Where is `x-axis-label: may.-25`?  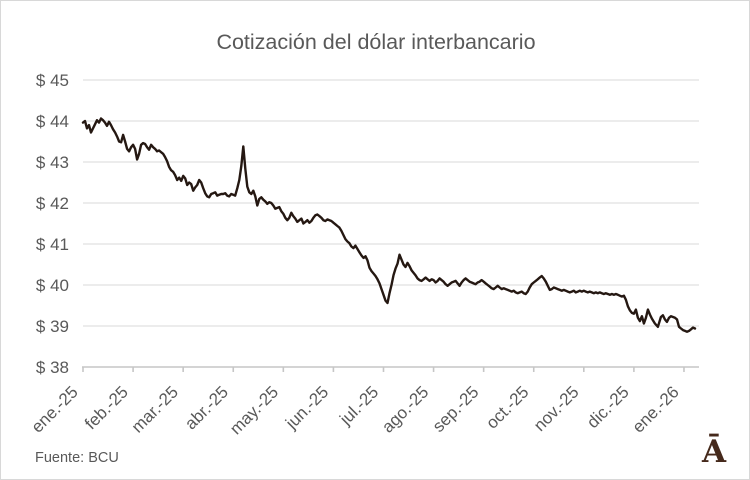
x-axis-label: may.-25 is located at coordinates (254, 410).